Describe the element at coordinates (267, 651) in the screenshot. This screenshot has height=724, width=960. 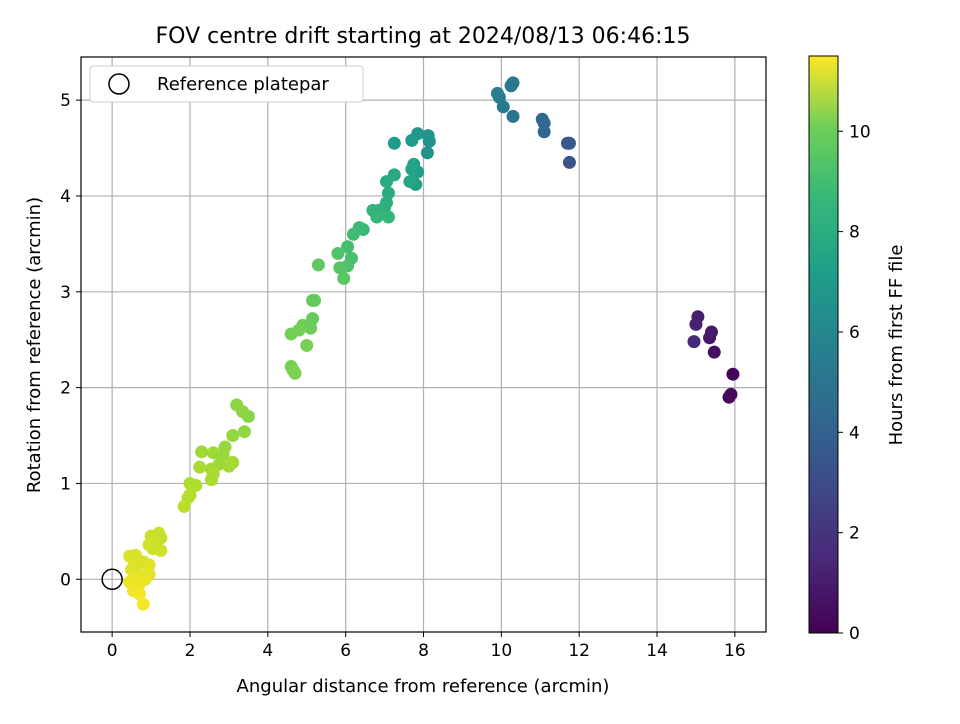
I see `x-tick-label: 4` at that location.